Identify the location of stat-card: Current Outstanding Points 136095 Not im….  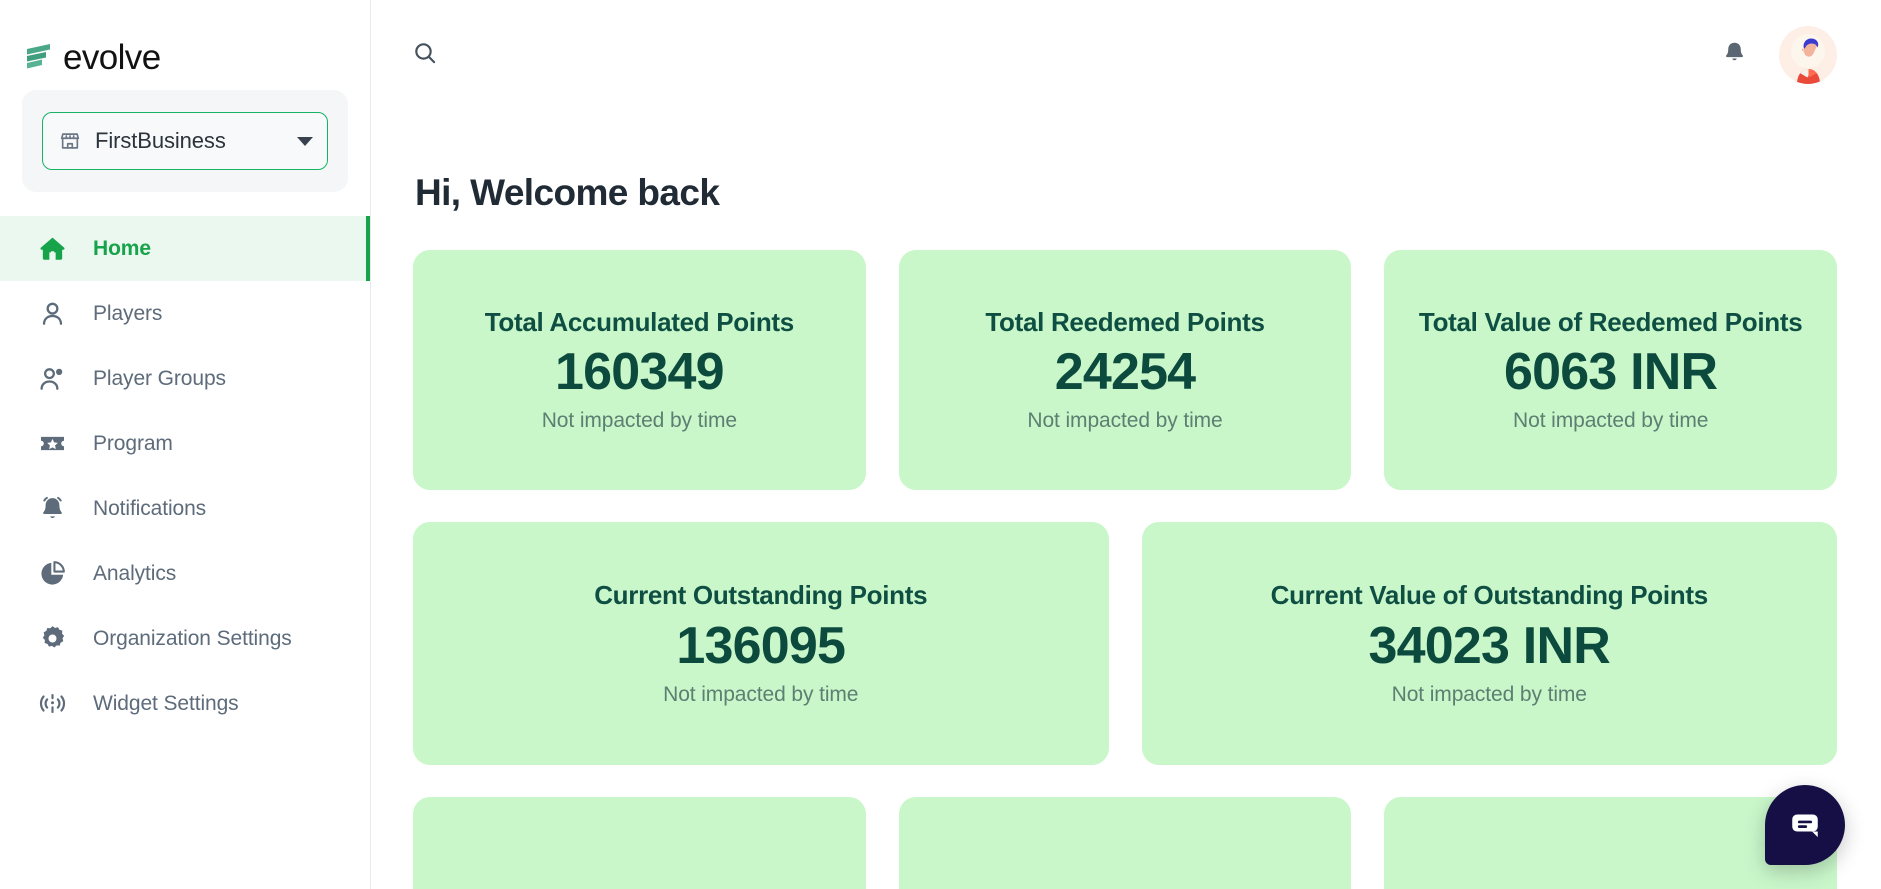
(761, 643).